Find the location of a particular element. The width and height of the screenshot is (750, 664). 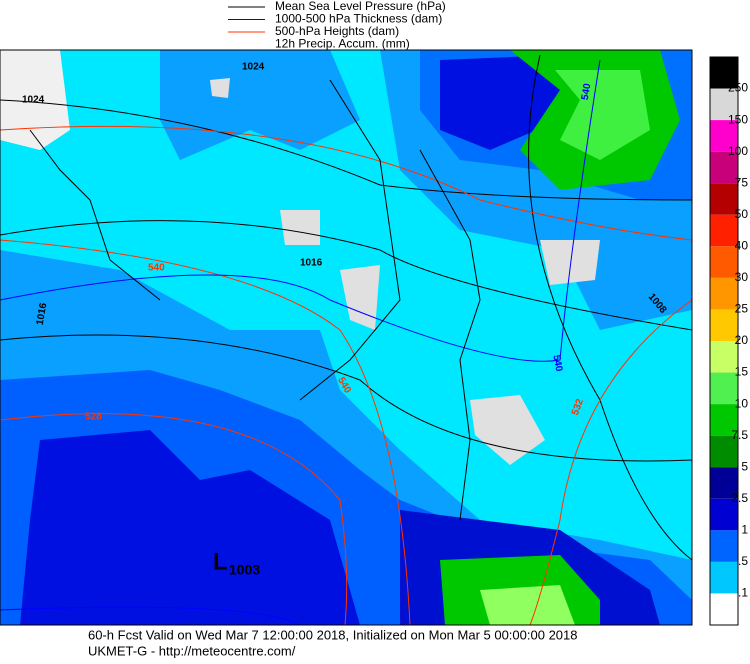

colorbar-frame is located at coordinates (724, 341).